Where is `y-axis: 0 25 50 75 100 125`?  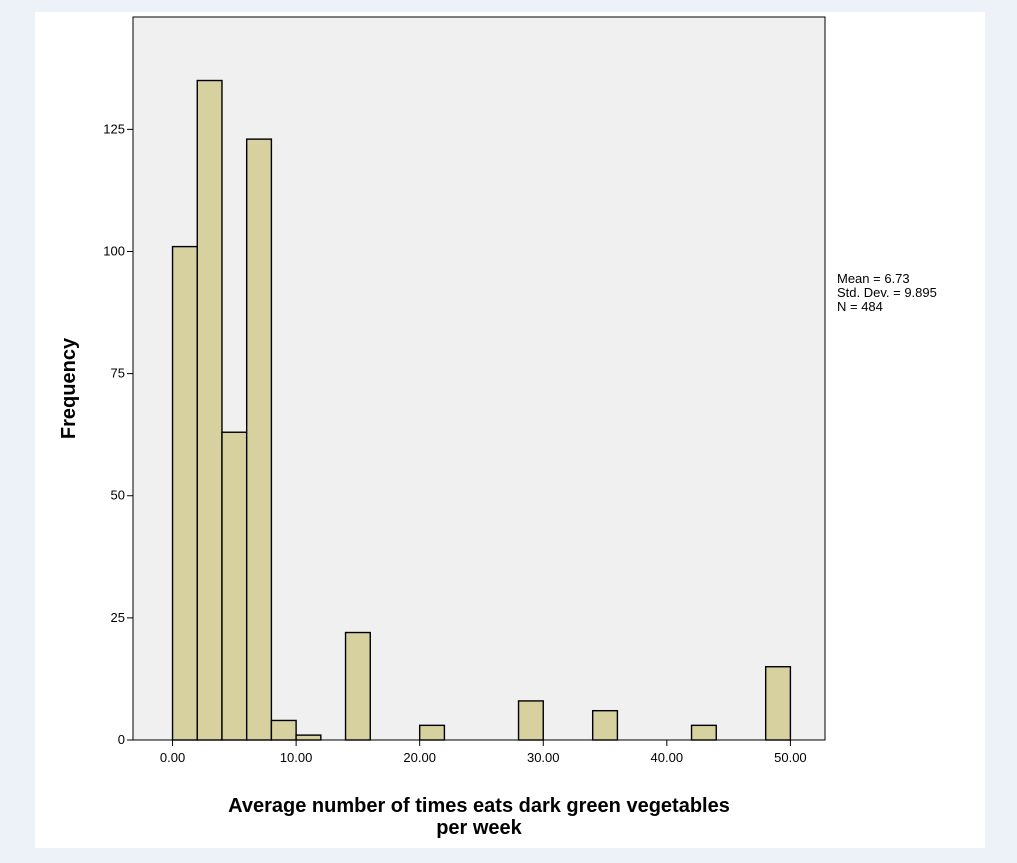
y-axis: 0 25 50 75 100 125 is located at coordinates (118, 434).